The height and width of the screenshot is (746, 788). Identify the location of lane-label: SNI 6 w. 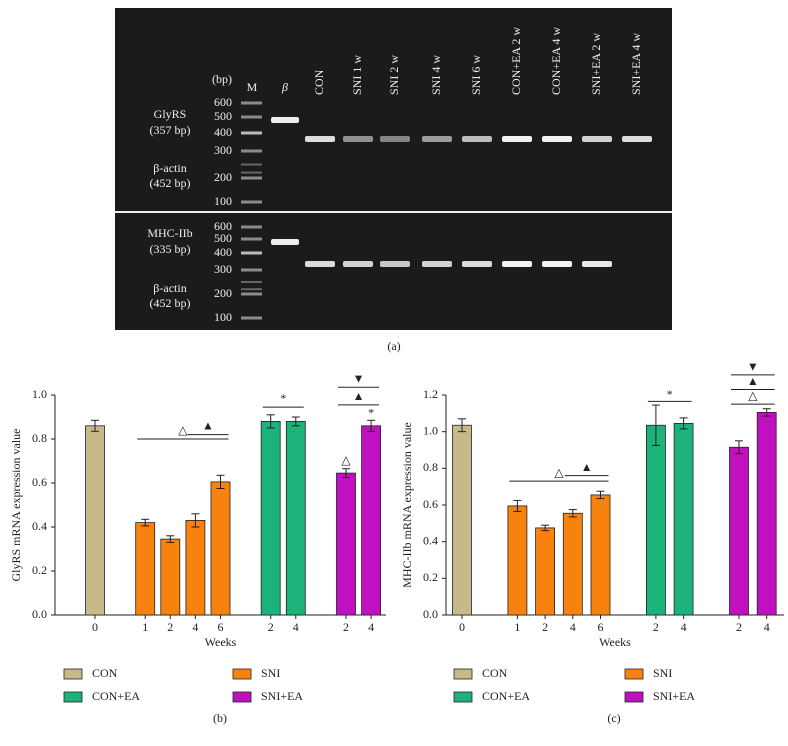
(476, 75).